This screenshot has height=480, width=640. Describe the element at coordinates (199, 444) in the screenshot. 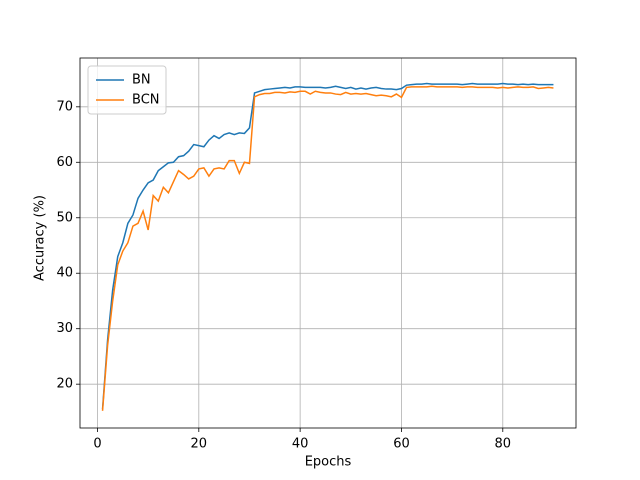

I see `x-tick-label: 20` at that location.